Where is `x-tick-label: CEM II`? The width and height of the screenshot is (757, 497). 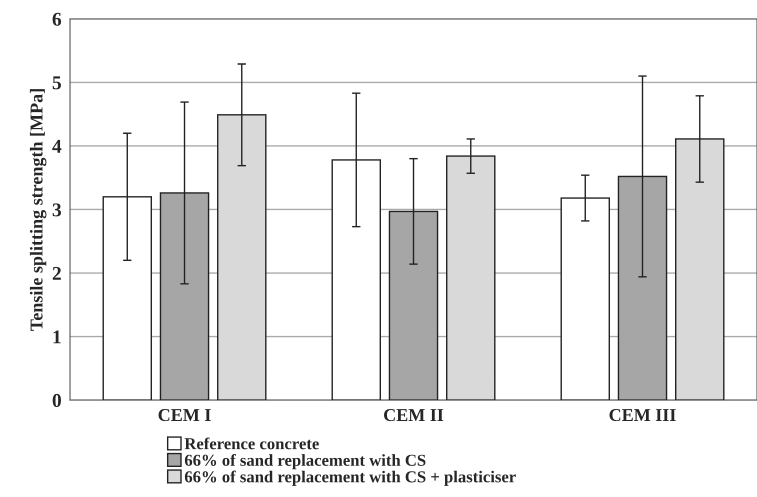 x-tick-label: CEM II is located at coordinates (414, 415).